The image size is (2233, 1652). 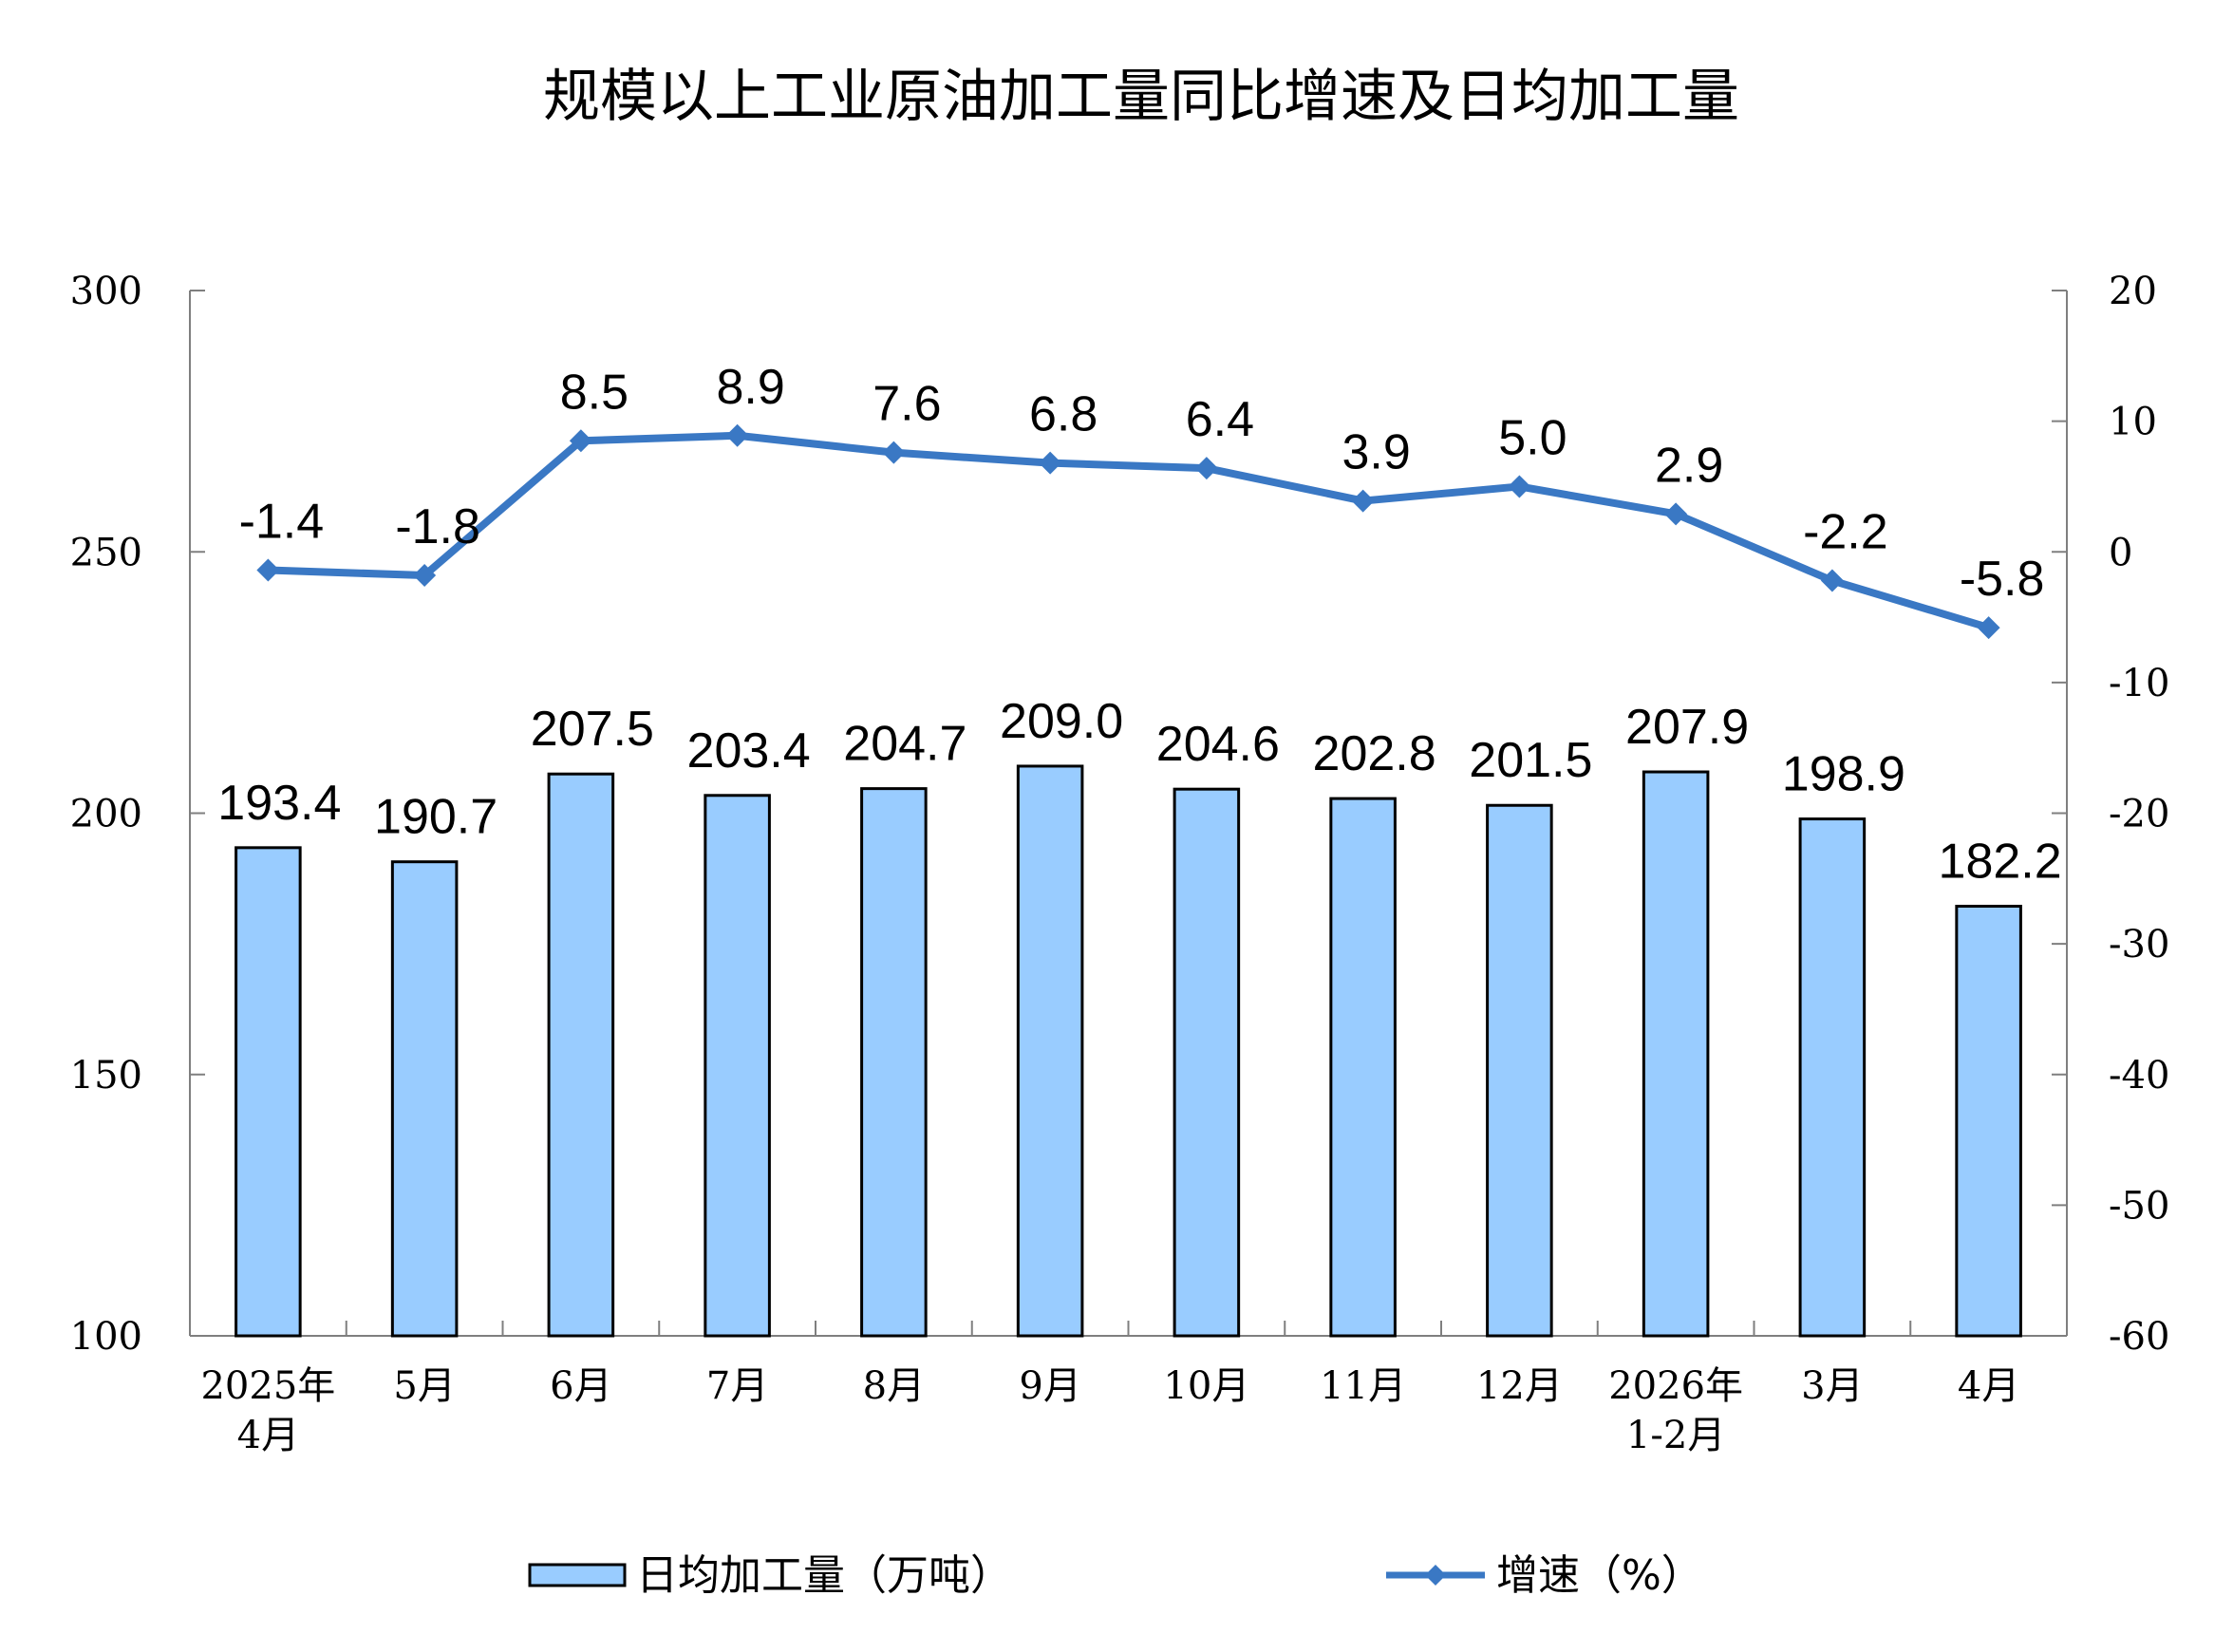 What do you see at coordinates (2139, 1337) in the screenshot?
I see `right-tick-label: -60` at bounding box center [2139, 1337].